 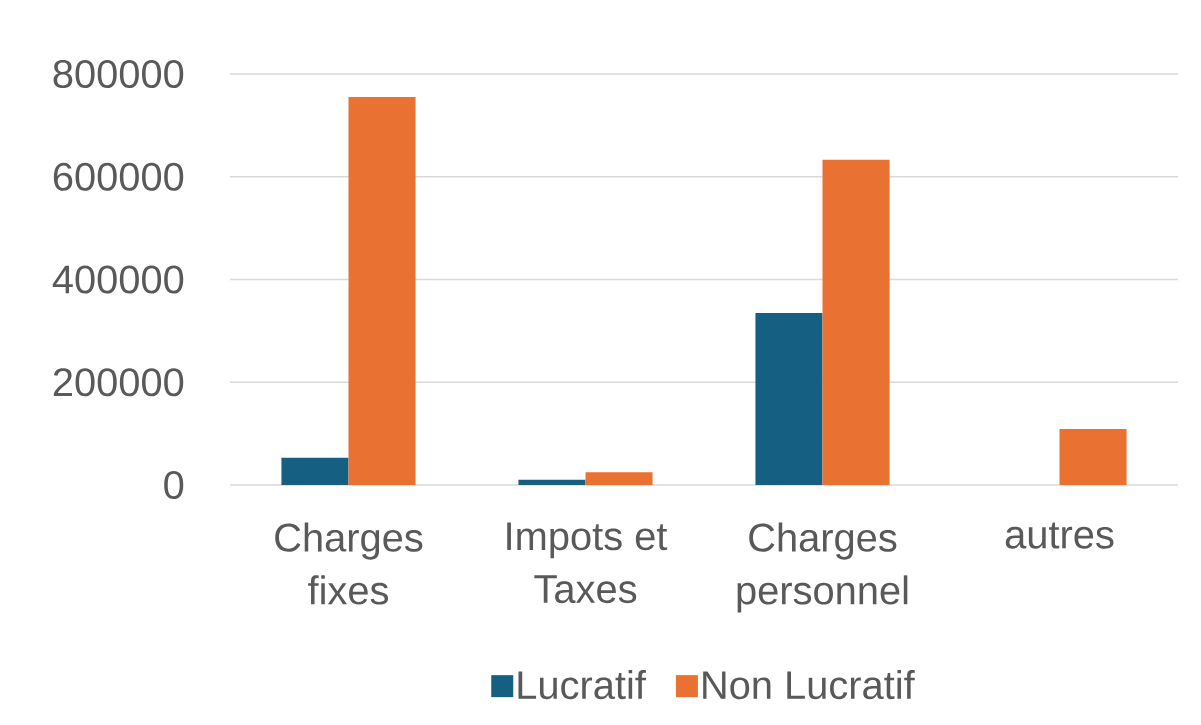 I want to click on y-tick-label: 200000, so click(x=118, y=382).